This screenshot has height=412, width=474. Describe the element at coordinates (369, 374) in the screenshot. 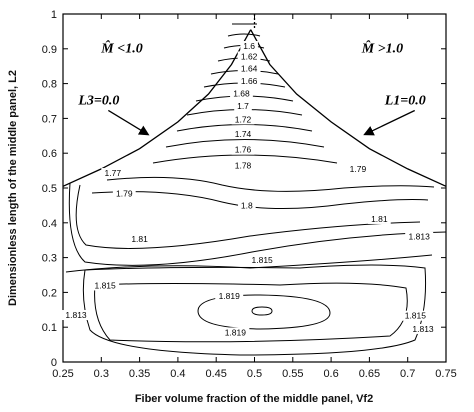

I see `x-tick-label: 0.65` at that location.